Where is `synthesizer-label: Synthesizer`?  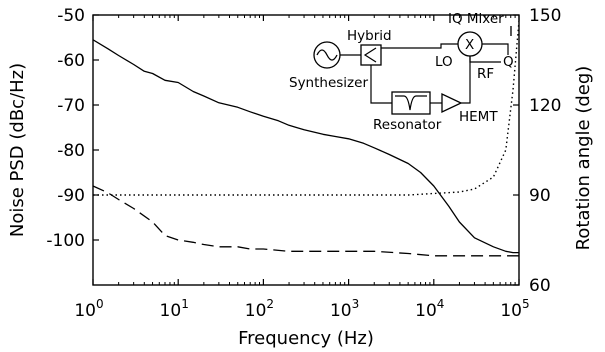 synthesizer-label: Synthesizer is located at coordinates (328, 83).